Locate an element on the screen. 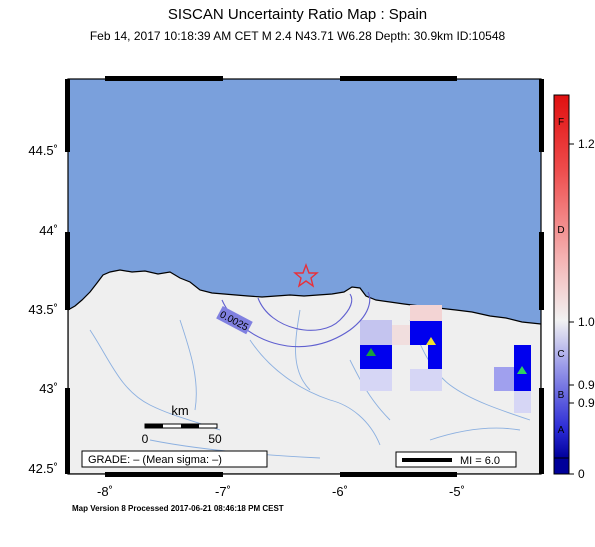  colorbar-value-label: 1.0 is located at coordinates (586, 322).